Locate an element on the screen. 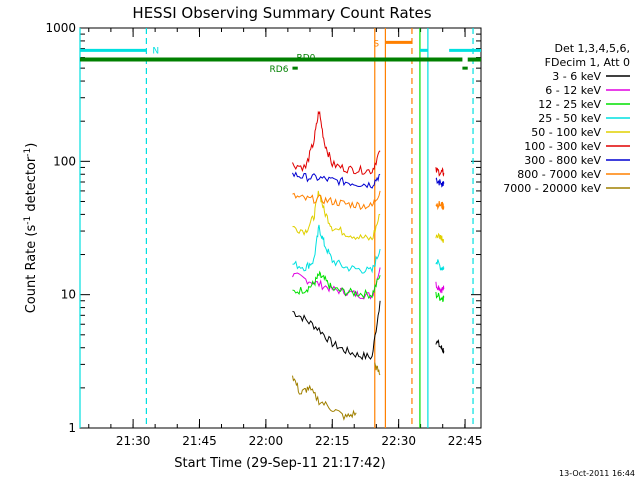 This screenshot has width=640, height=480. legend-entry-label: 25 - 50 keV is located at coordinates (569, 118).